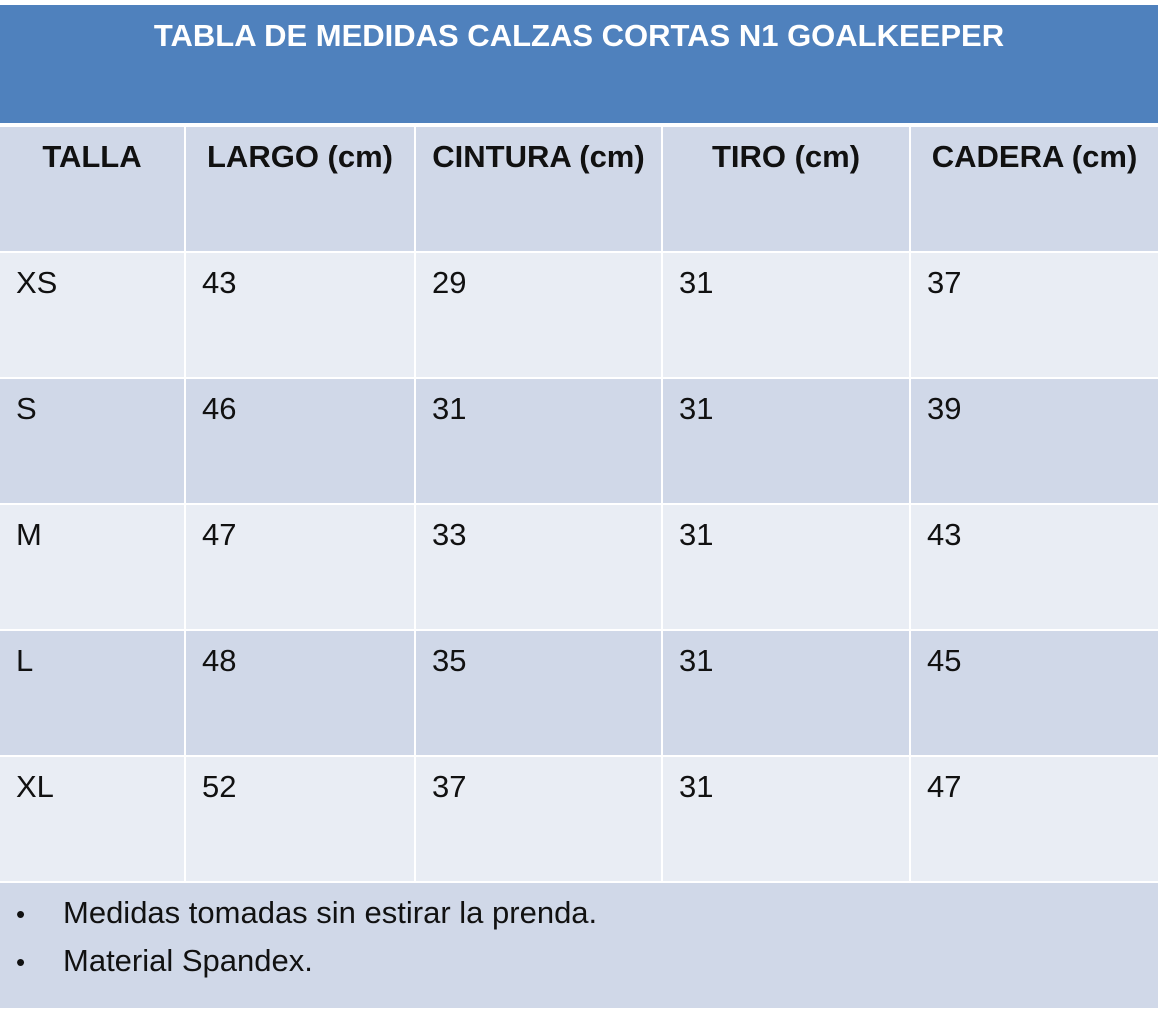 The height and width of the screenshot is (1014, 1158). Describe the element at coordinates (787, 190) in the screenshot. I see `column-header-tiro: TIRO (cm)` at that location.